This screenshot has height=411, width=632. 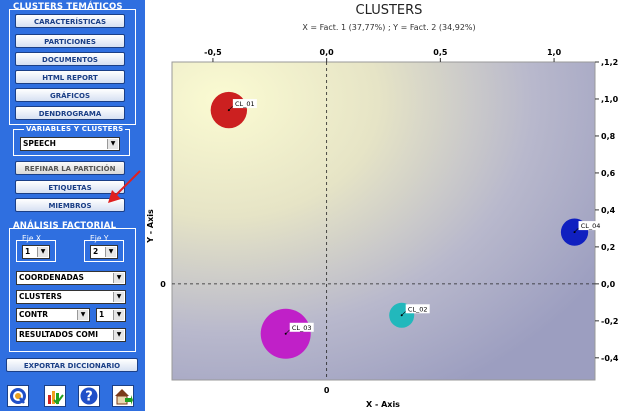 What do you see at coordinates (40, 296) in the screenshot?
I see `clusters-value: CLUSTERS` at bounding box center [40, 296].